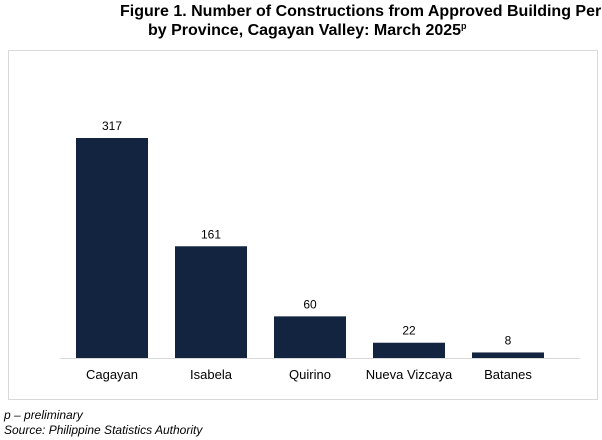  What do you see at coordinates (112, 248) in the screenshot?
I see `bar-cagayan` at bounding box center [112, 248].